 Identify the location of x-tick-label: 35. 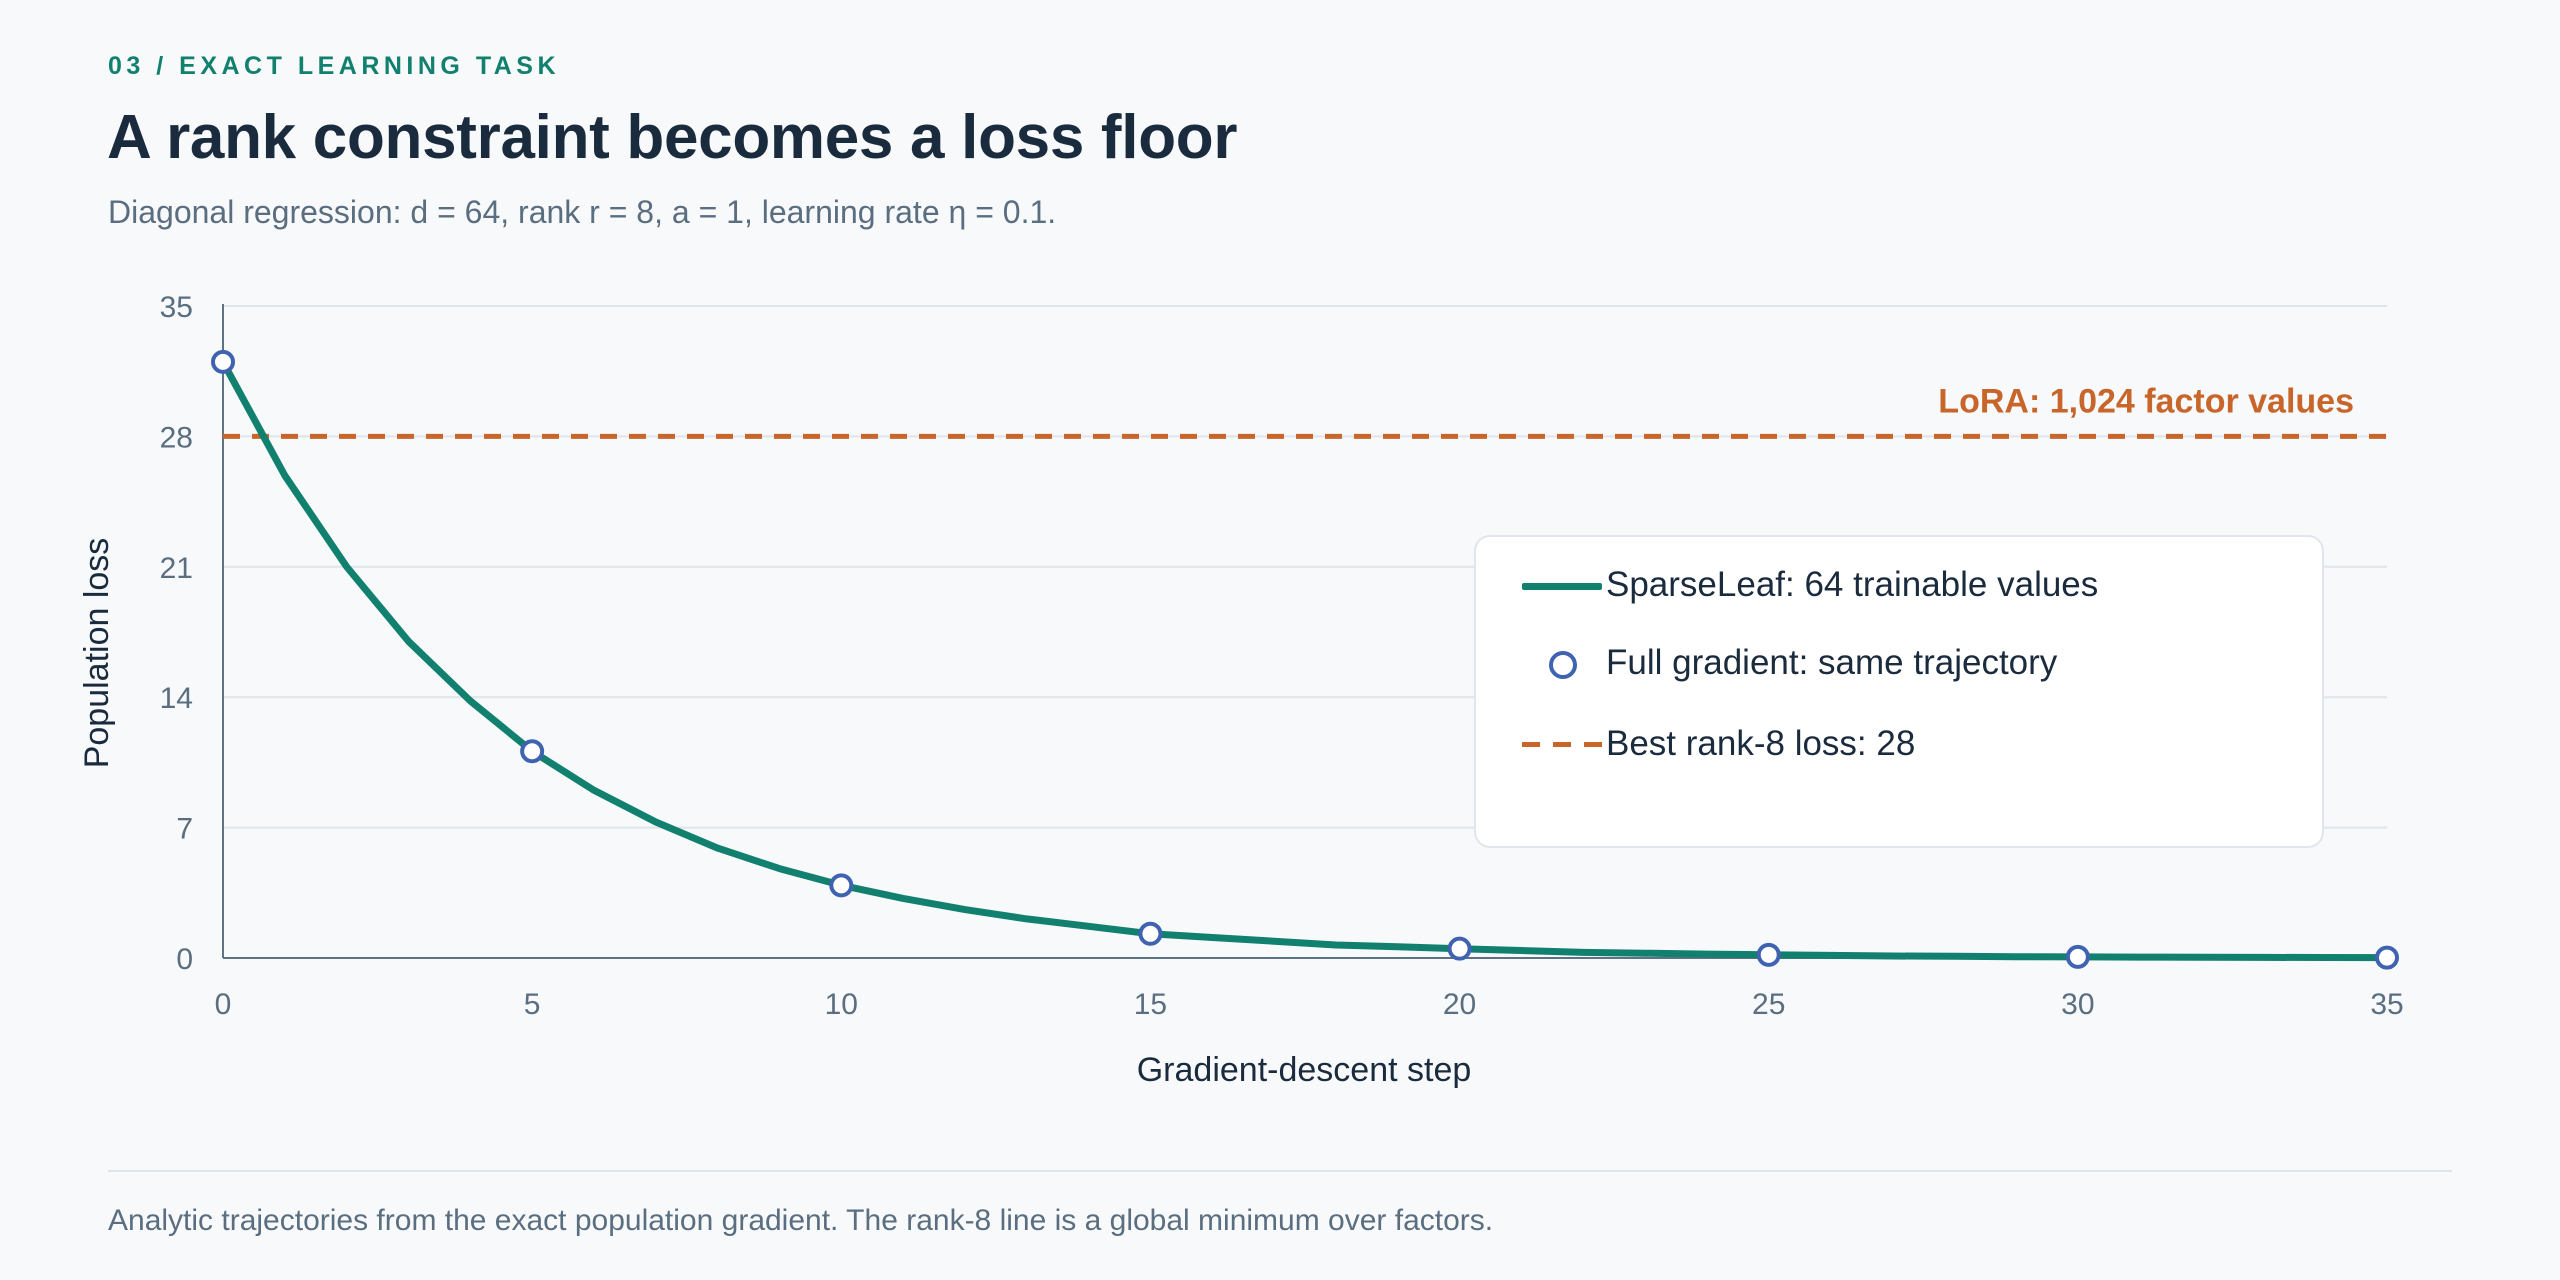
(2386, 1004).